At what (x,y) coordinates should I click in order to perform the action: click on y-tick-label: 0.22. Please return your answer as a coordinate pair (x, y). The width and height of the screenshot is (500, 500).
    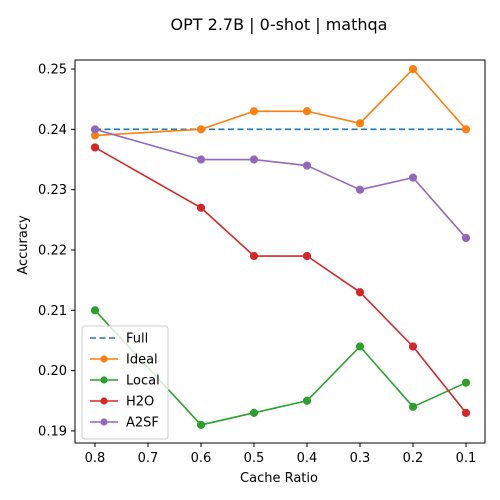
    Looking at the image, I should click on (52, 250).